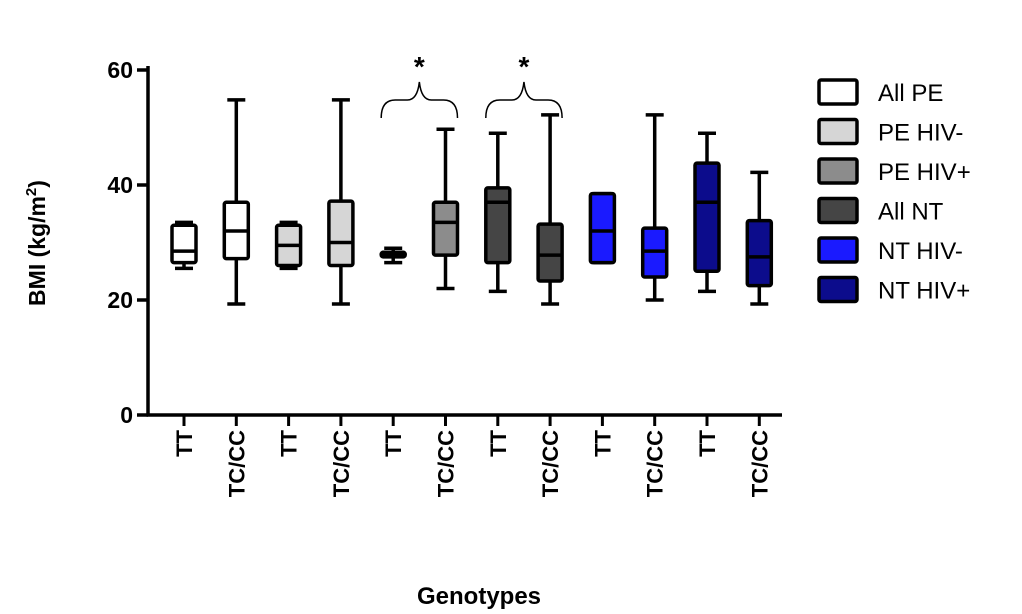 The height and width of the screenshot is (614, 1022). I want to click on legend-item: All NT, so click(880, 211).